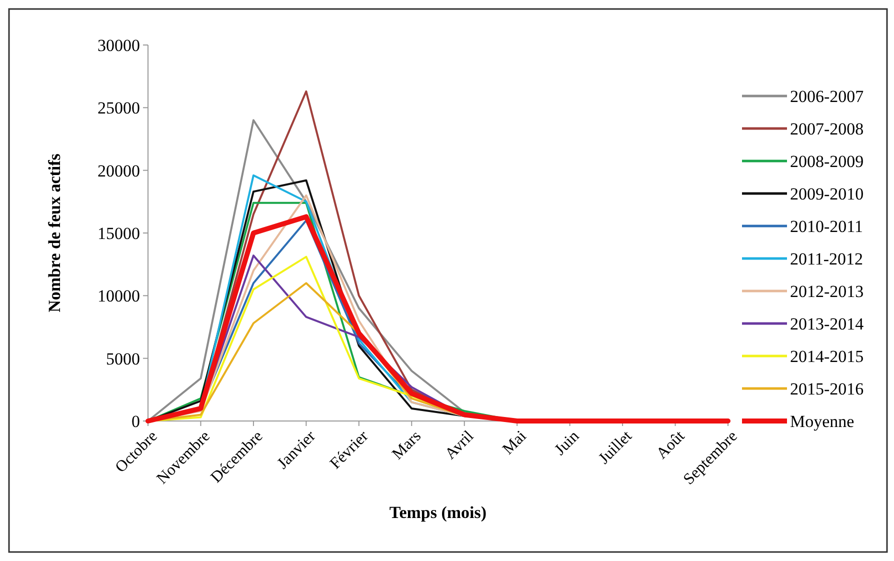 The width and height of the screenshot is (894, 561). Describe the element at coordinates (567, 443) in the screenshot. I see `x-tick-label: Juin` at that location.